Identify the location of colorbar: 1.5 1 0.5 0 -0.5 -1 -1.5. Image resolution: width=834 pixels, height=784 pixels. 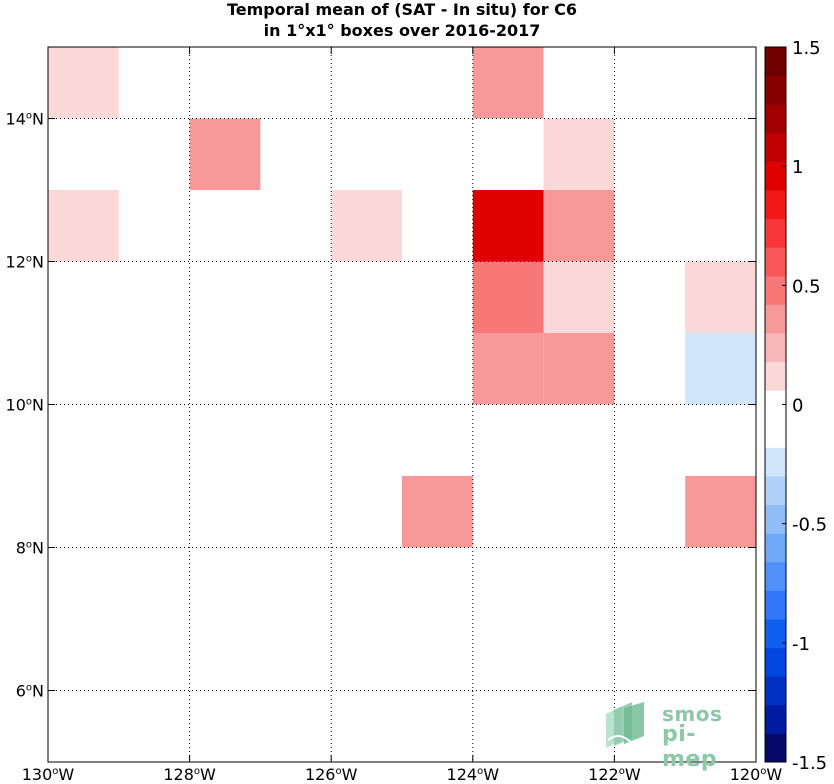
(795, 406).